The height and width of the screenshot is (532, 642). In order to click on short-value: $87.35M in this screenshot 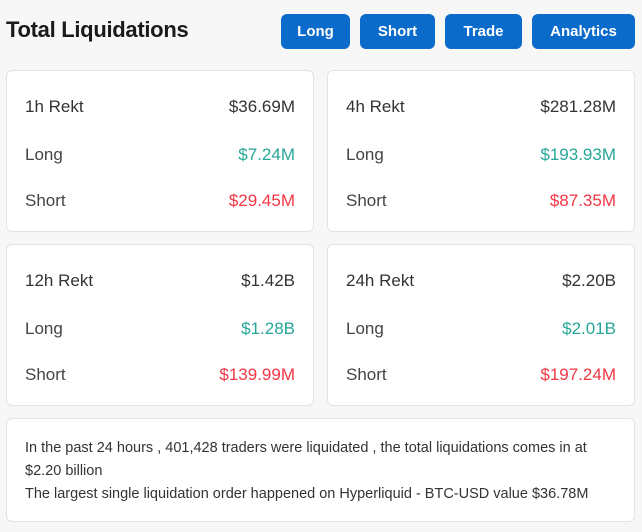, I will do `click(582, 200)`.